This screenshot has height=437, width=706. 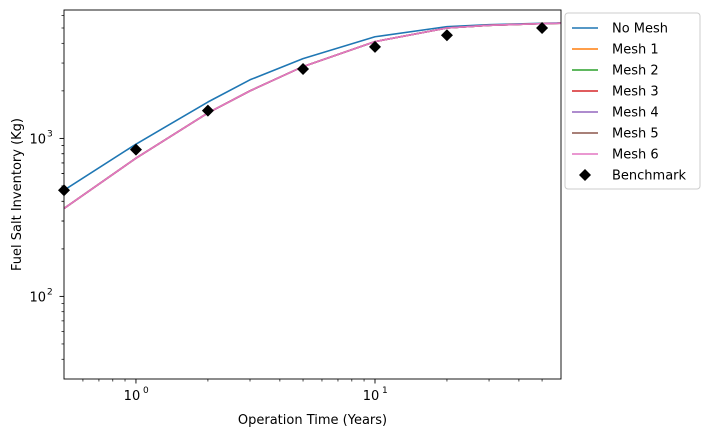 What do you see at coordinates (635, 155) in the screenshot?
I see `legend-label: Mesh 6` at bounding box center [635, 155].